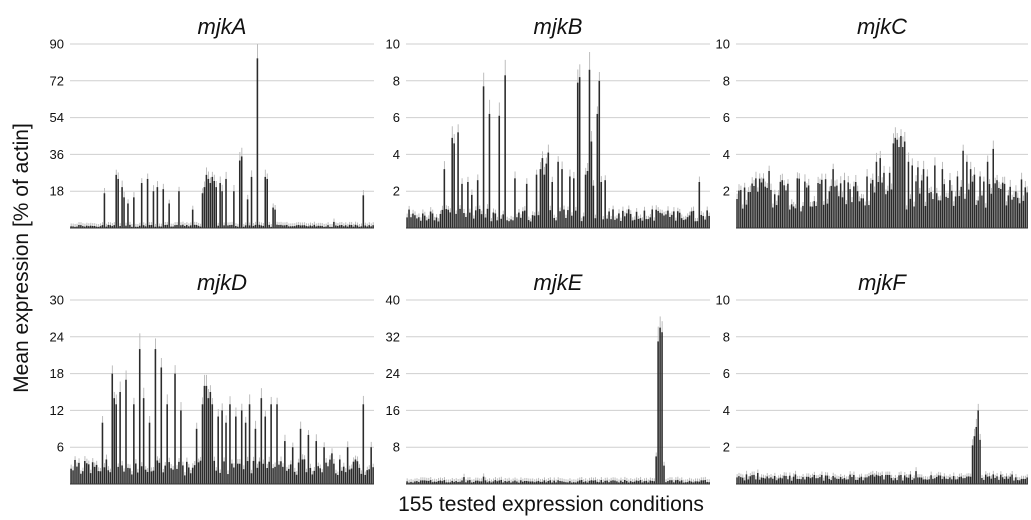 The width and height of the screenshot is (1031, 520). Describe the element at coordinates (393, 373) in the screenshot. I see `y-tick-label: 24` at that location.